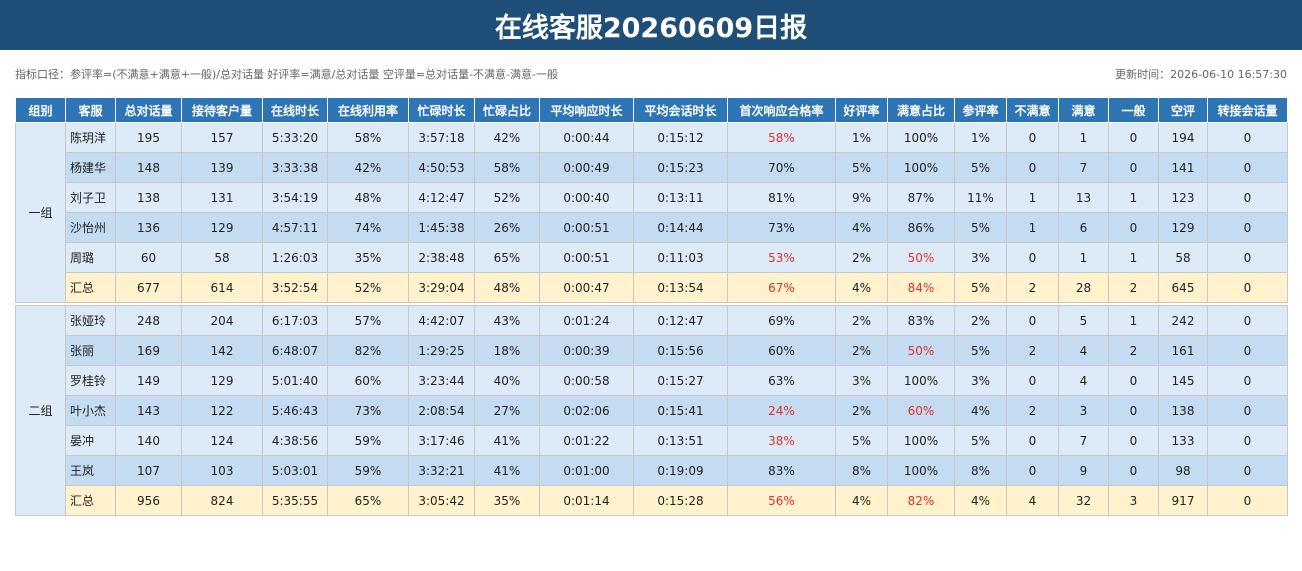 The image size is (1302, 571). What do you see at coordinates (586, 167) in the screenshot?
I see `cell: 0:00:49` at bounding box center [586, 167].